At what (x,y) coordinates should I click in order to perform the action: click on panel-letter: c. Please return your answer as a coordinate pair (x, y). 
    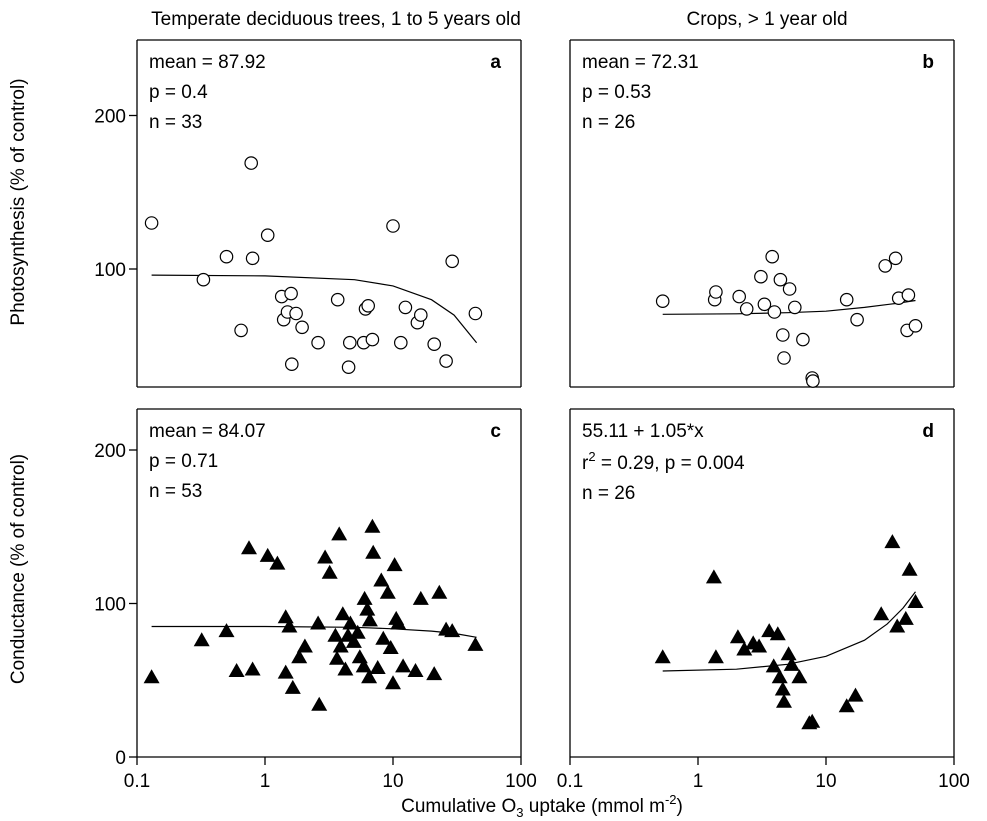
    Looking at the image, I should click on (495, 431).